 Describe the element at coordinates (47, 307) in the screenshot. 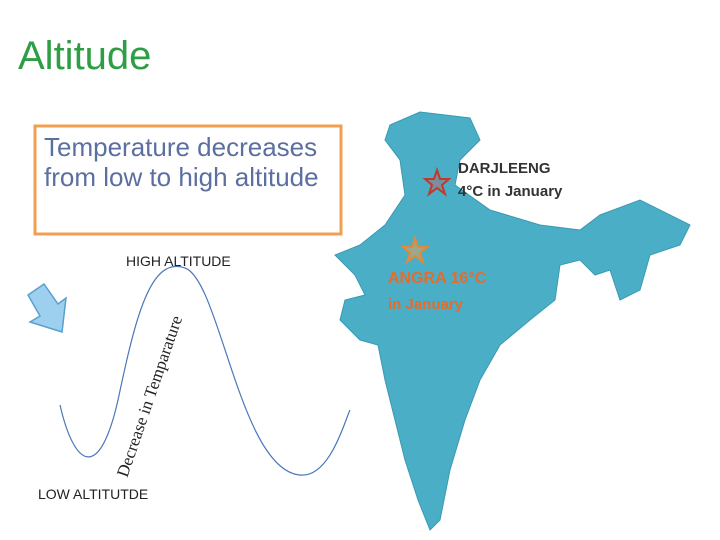

I see `down-arrow` at that location.